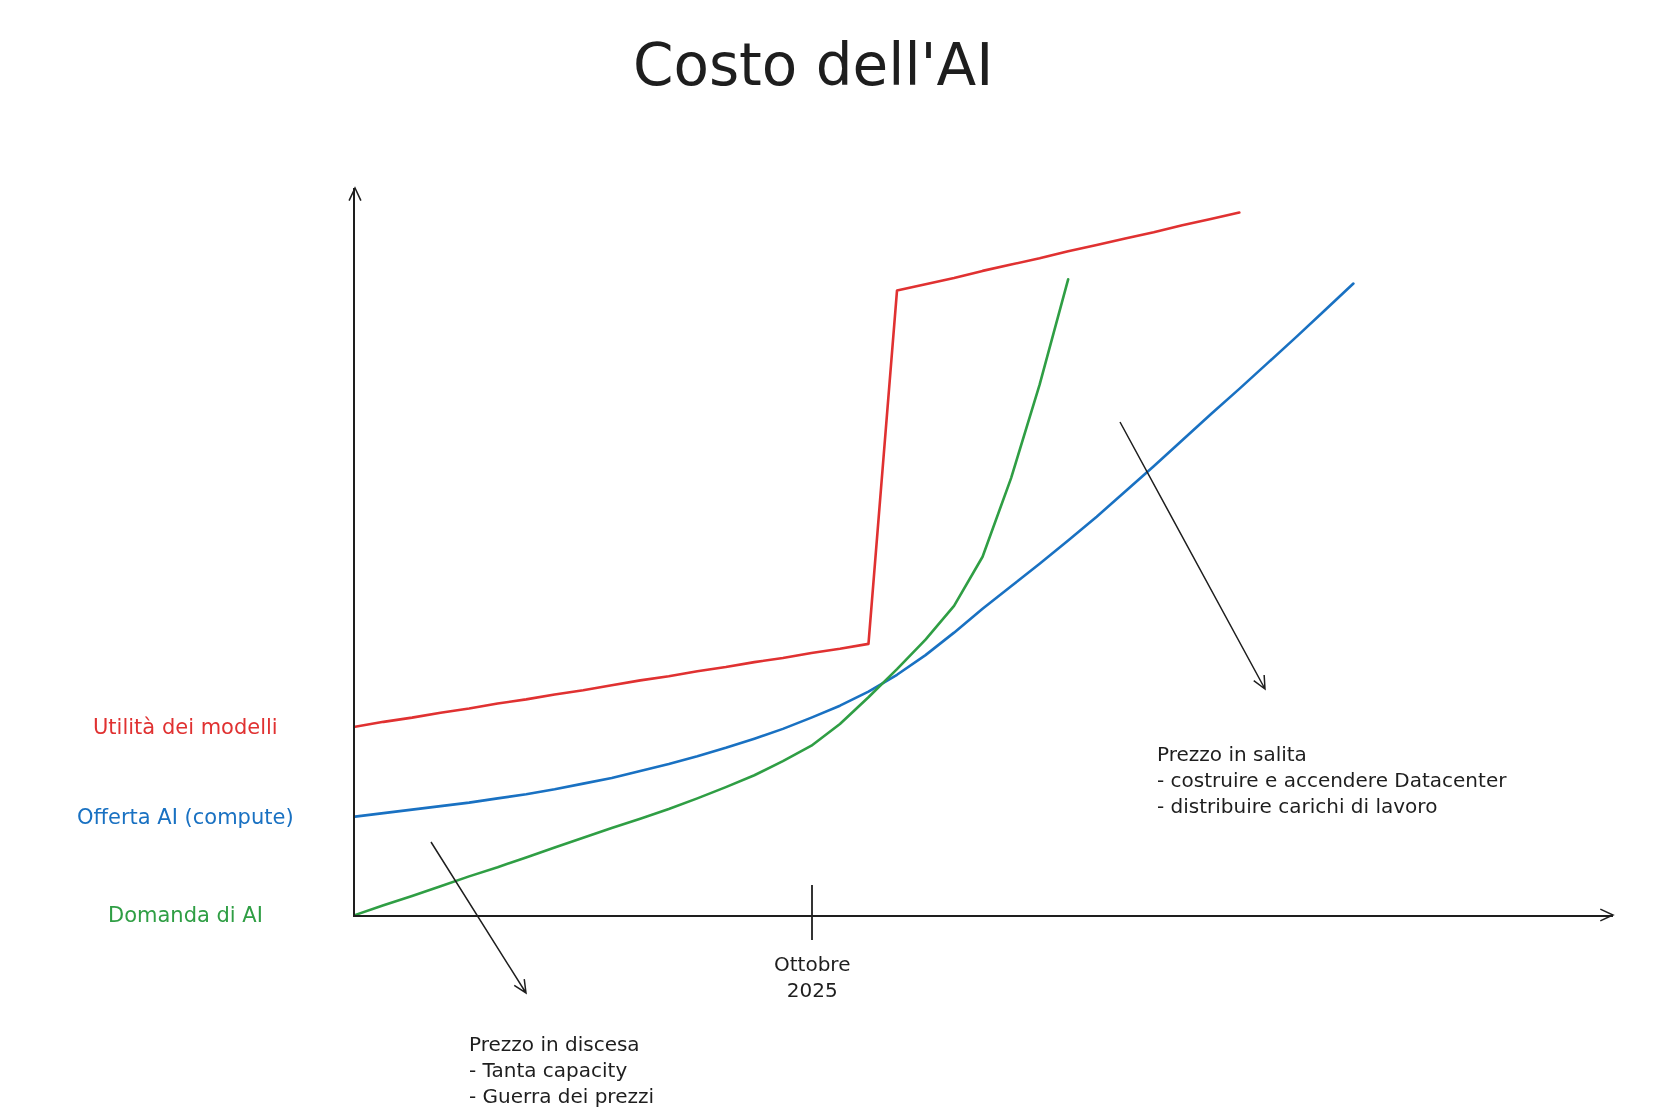  What do you see at coordinates (813, 65) in the screenshot?
I see `chart-title: Costo dell'AI` at bounding box center [813, 65].